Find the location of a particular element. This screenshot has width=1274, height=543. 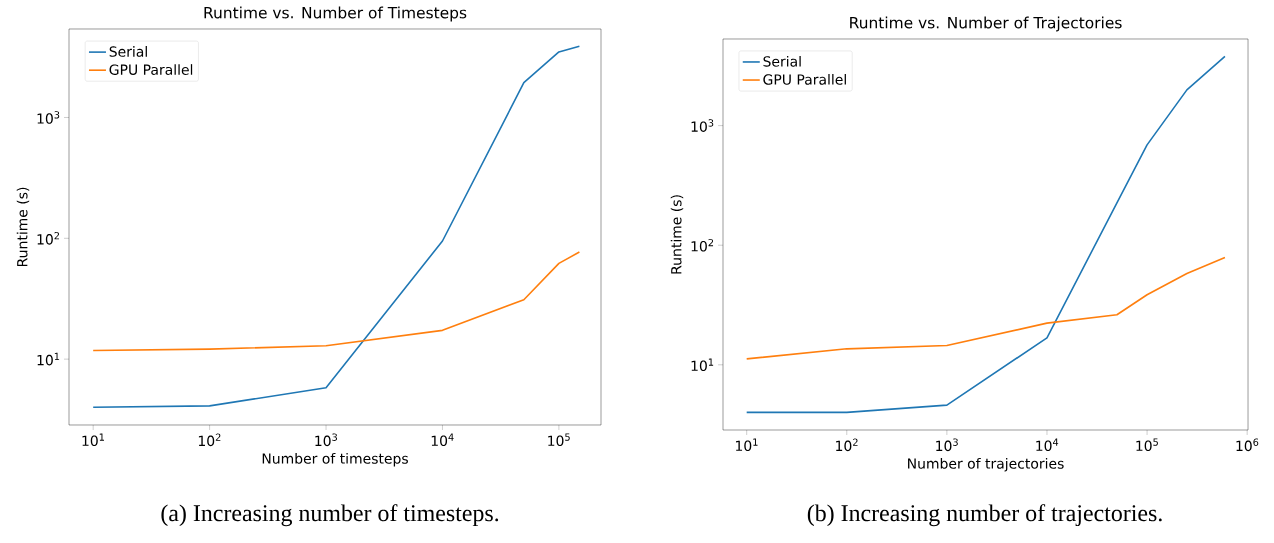

x-axis-title: Number of timesteps is located at coordinates (335, 460).